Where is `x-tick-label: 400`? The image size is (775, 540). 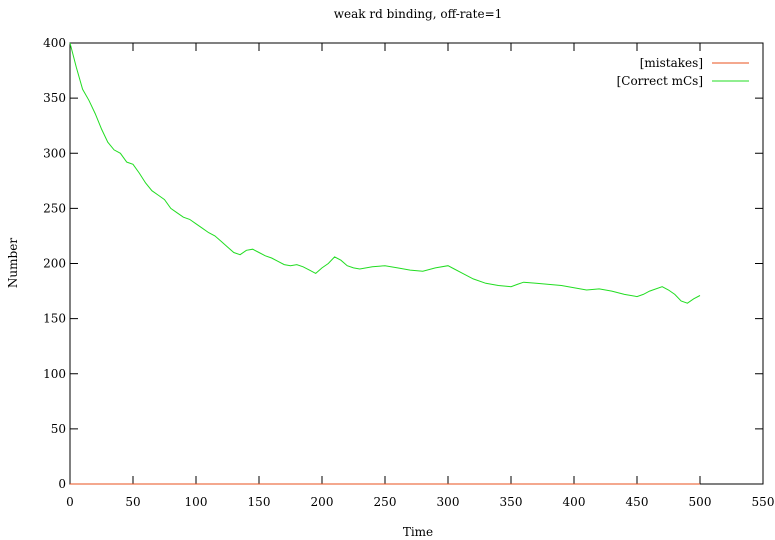
x-tick-label: 400 is located at coordinates (574, 502).